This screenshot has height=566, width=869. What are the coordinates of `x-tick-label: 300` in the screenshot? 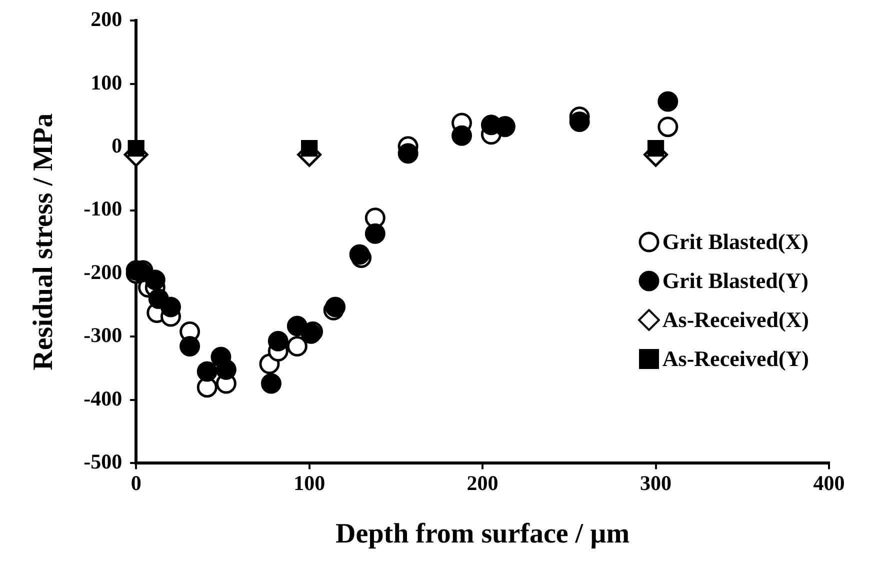 It's located at (656, 483).